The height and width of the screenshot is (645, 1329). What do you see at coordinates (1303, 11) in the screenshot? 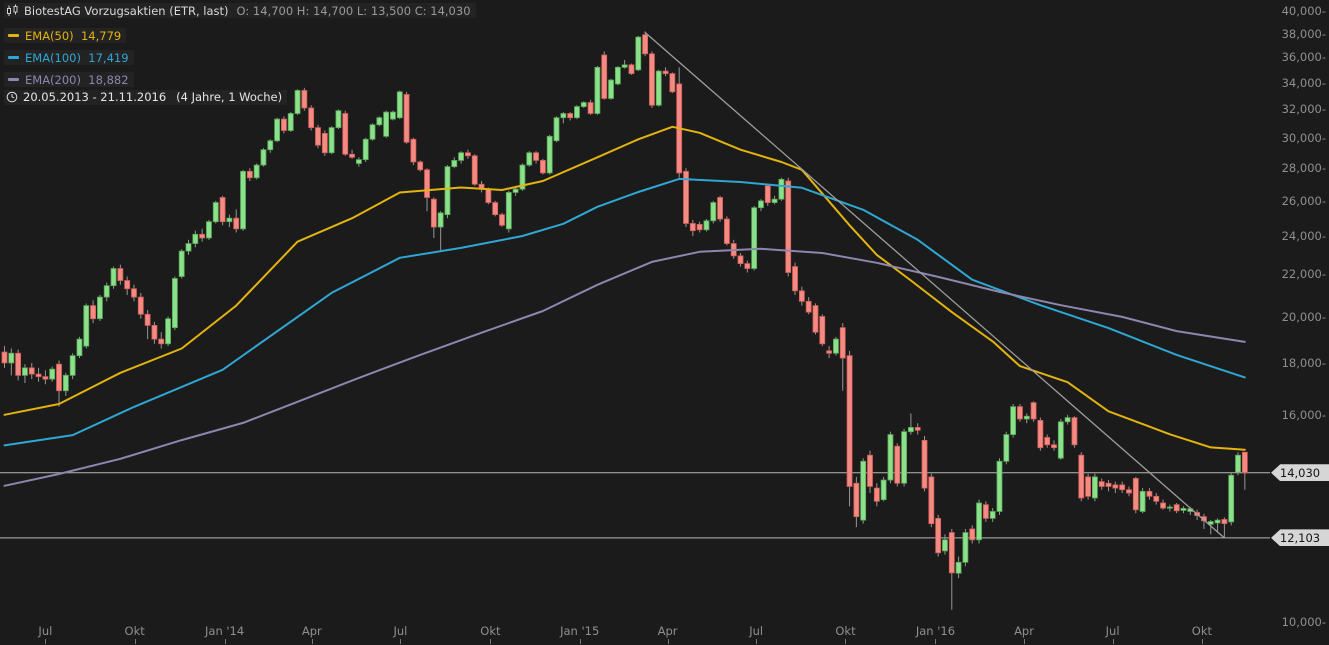
I see `price-axis-label: 40,000-` at bounding box center [1303, 11].